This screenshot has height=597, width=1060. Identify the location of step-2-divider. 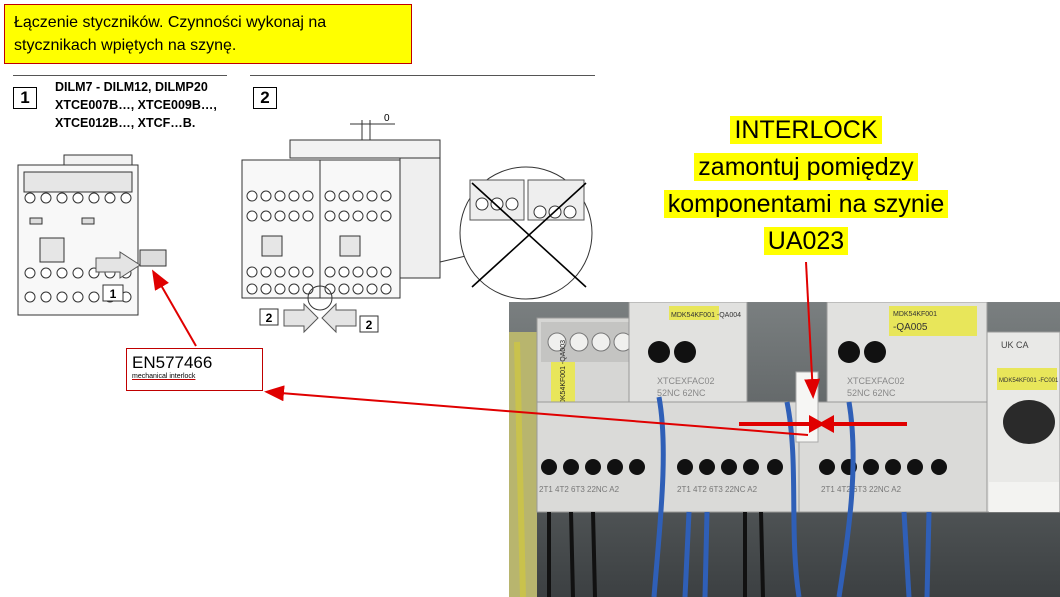
(422, 75).